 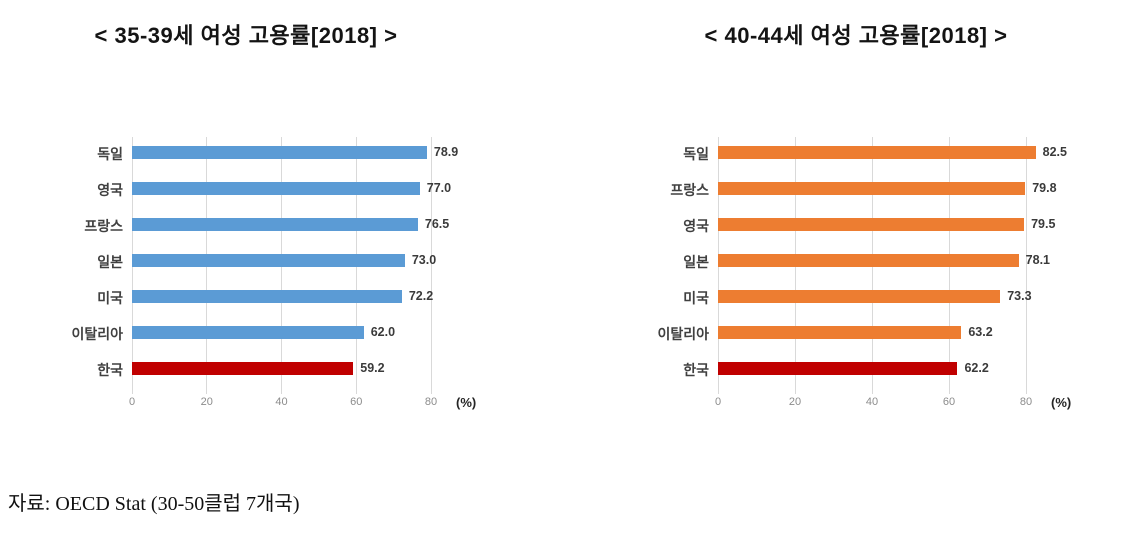 What do you see at coordinates (421, 295) in the screenshot?
I see `bar-value-label: 72.2` at bounding box center [421, 295].